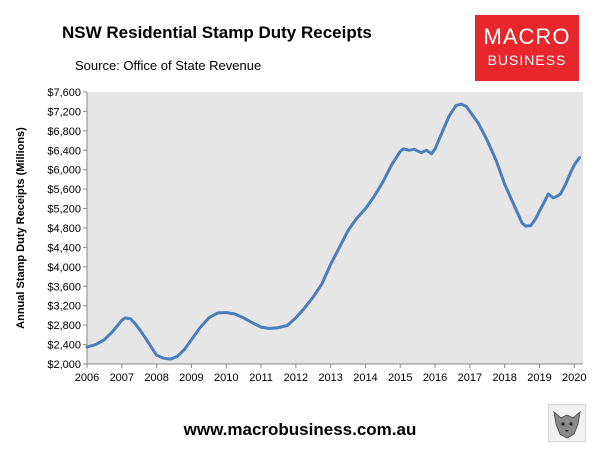 This screenshot has width=600, height=453. Describe the element at coordinates (64, 346) in the screenshot. I see `y-tick-label: $2,400` at that location.